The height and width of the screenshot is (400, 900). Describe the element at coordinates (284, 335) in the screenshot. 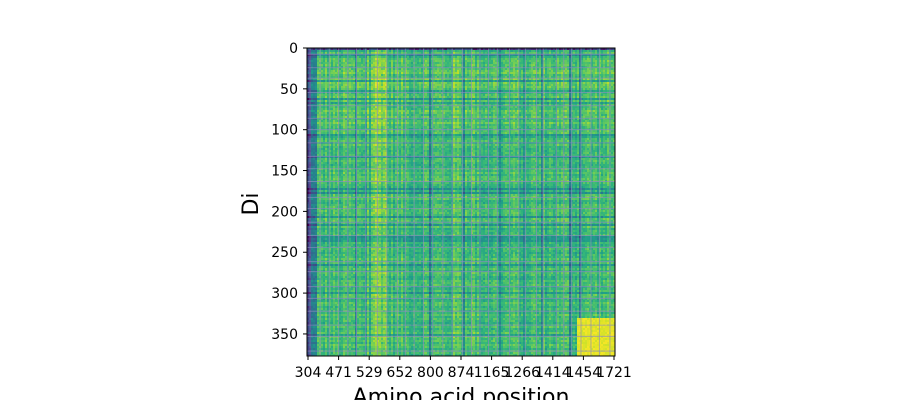

I see `y-tick-label: 350` at that location.